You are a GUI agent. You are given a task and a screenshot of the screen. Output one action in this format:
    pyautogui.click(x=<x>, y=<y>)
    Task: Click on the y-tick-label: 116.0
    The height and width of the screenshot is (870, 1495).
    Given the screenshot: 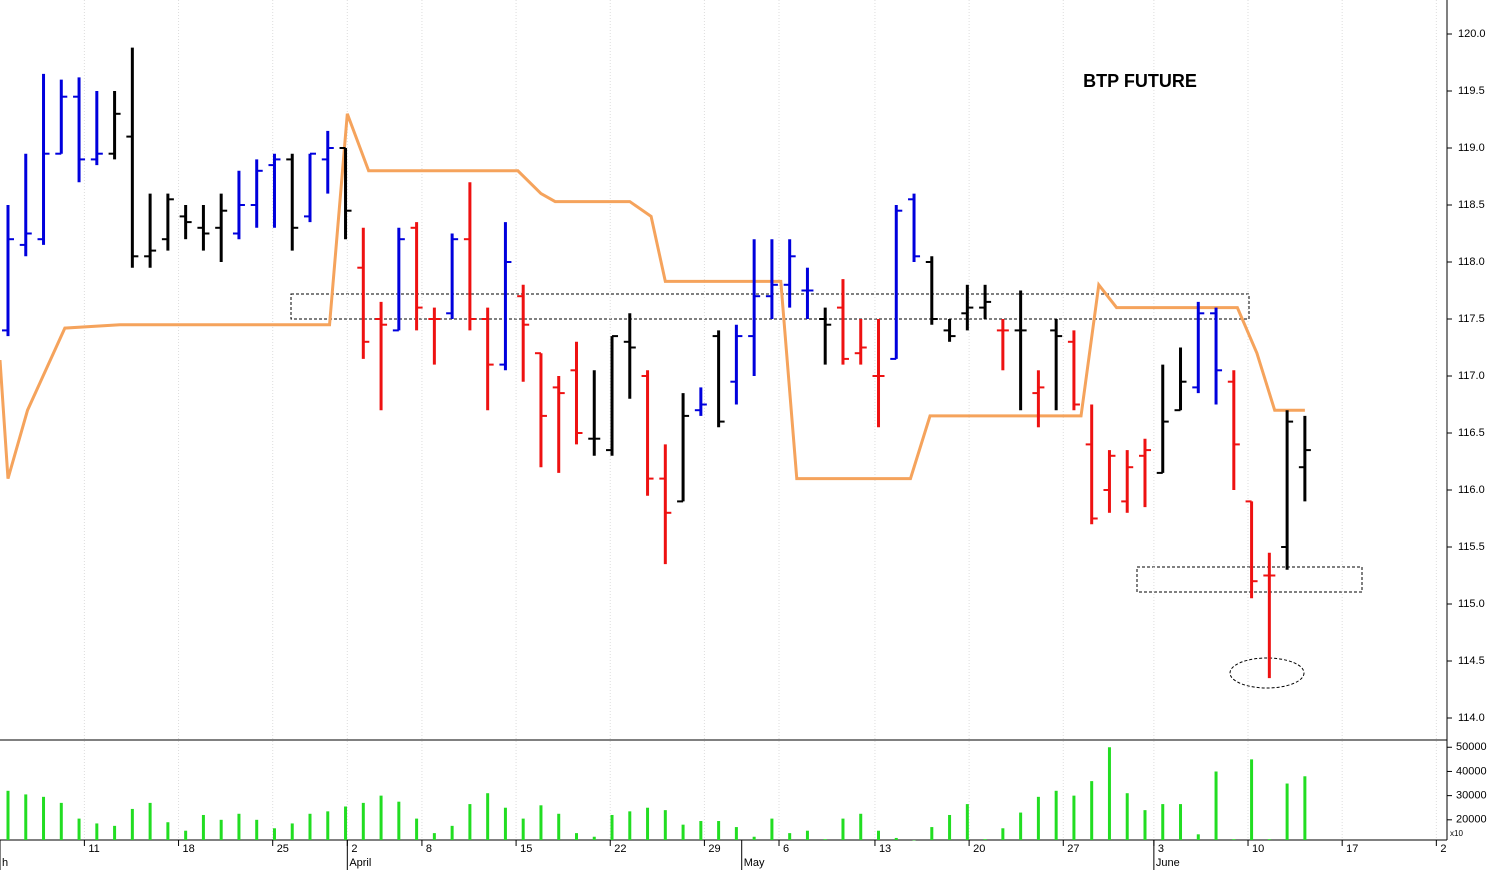 What is the action you would take?
    pyautogui.click(x=1471, y=490)
    